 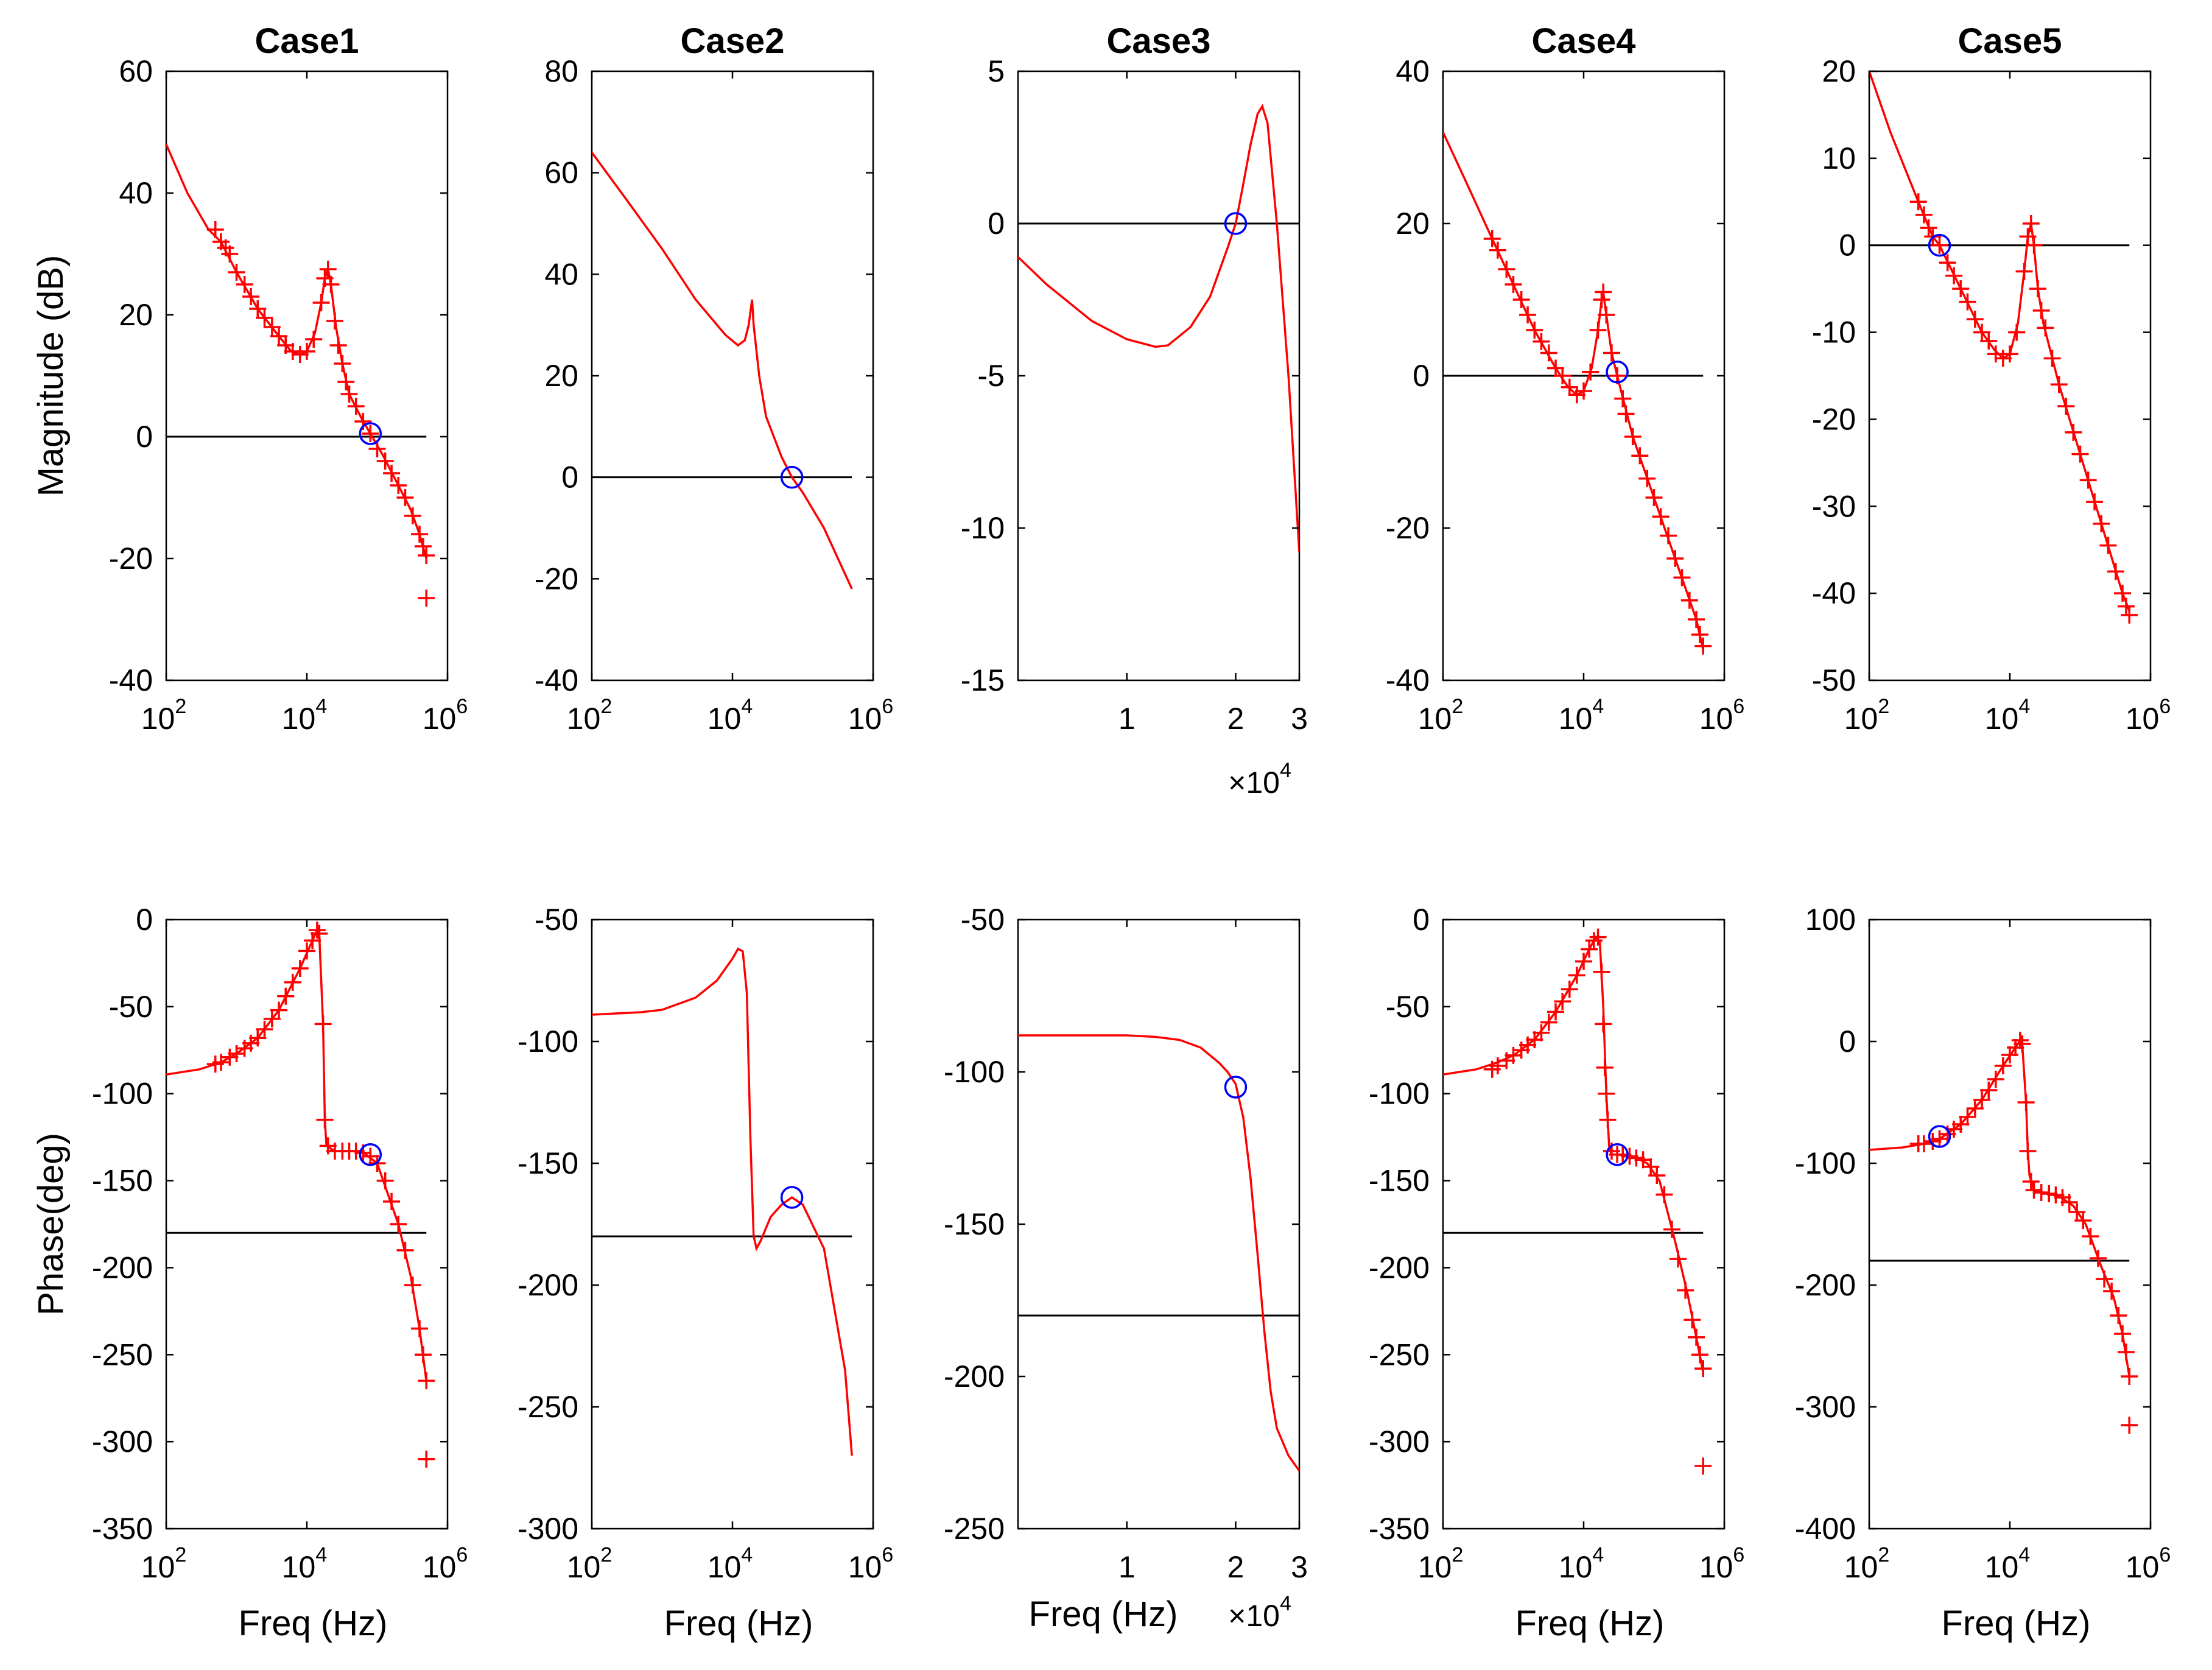 What do you see at coordinates (1408, 528) in the screenshot?
I see `y-tick-label: -20` at bounding box center [1408, 528].